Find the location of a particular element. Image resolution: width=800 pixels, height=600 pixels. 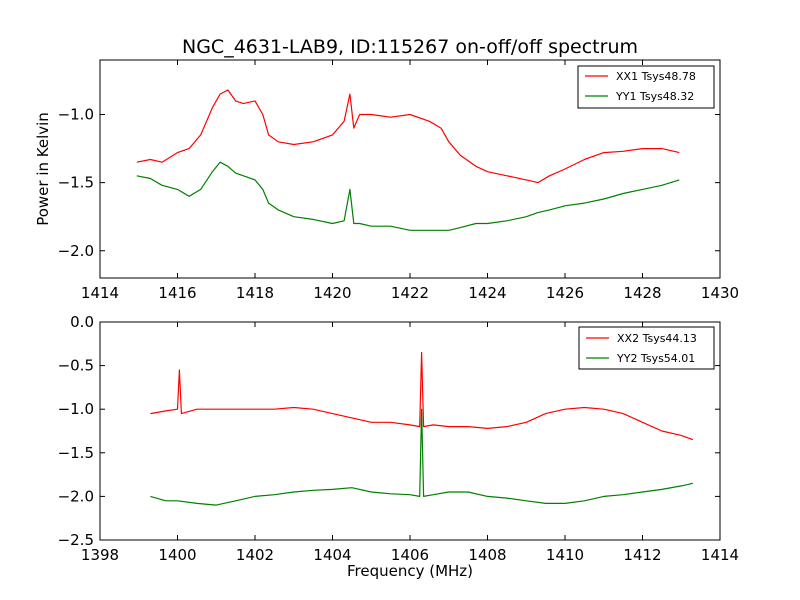

x-tick-label: 1428 is located at coordinates (642, 293).